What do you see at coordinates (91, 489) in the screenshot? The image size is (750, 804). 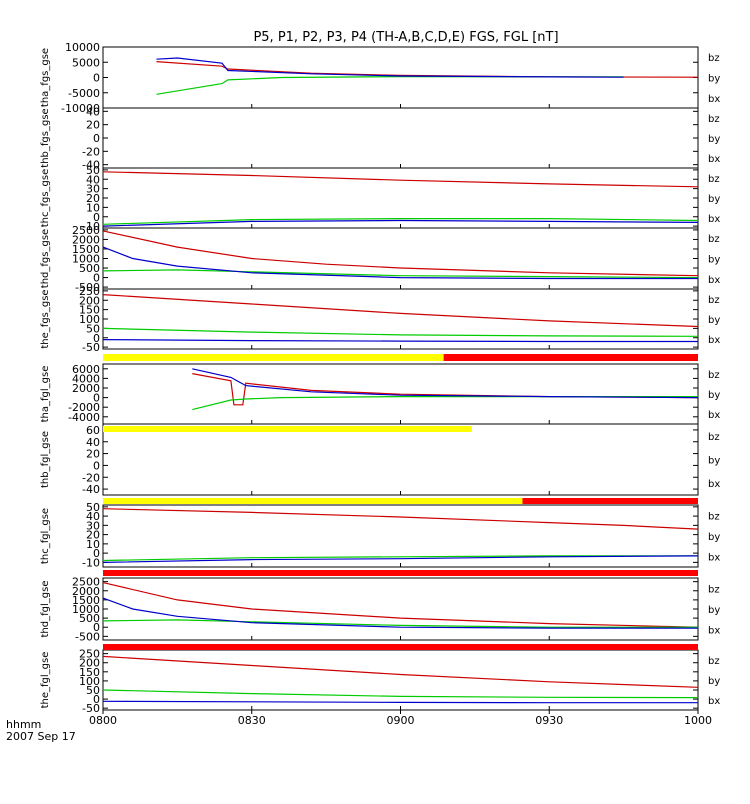 I see `y-tick-label: -40` at bounding box center [91, 489].